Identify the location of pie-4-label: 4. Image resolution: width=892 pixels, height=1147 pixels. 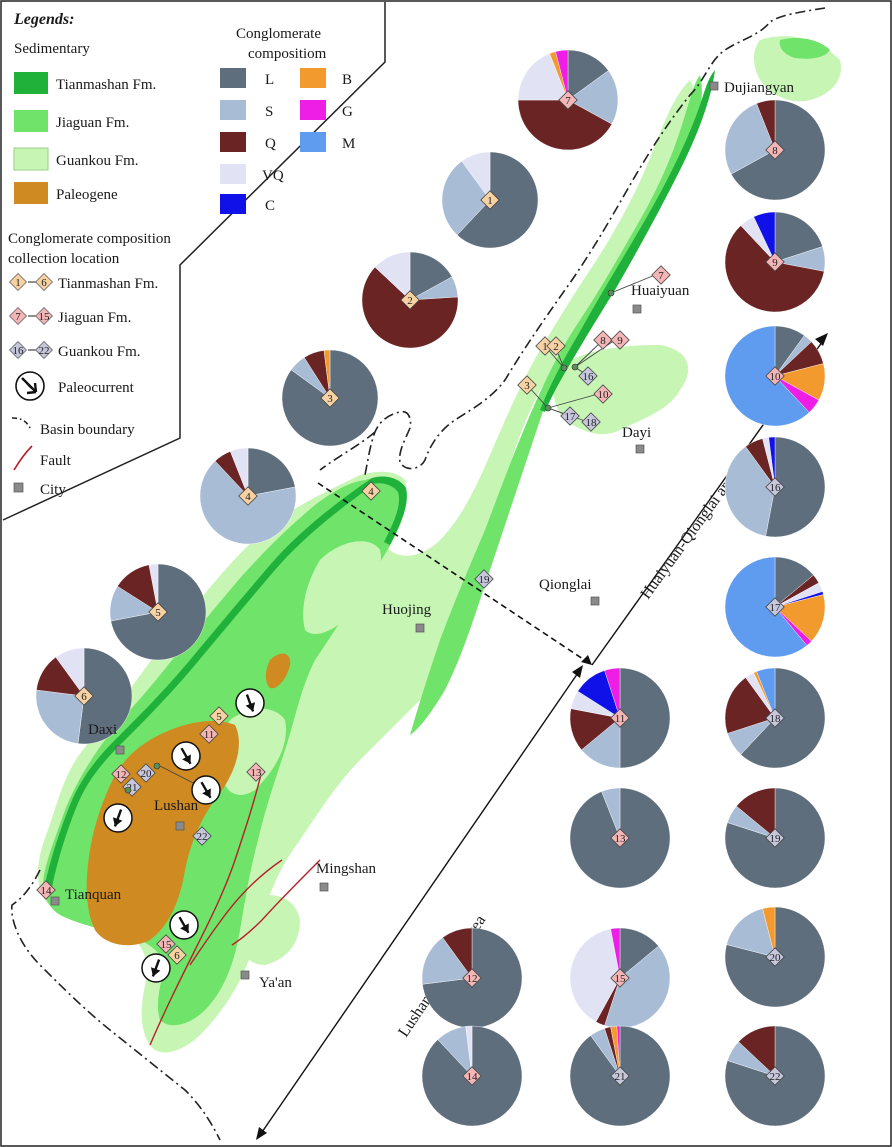
(248, 497).